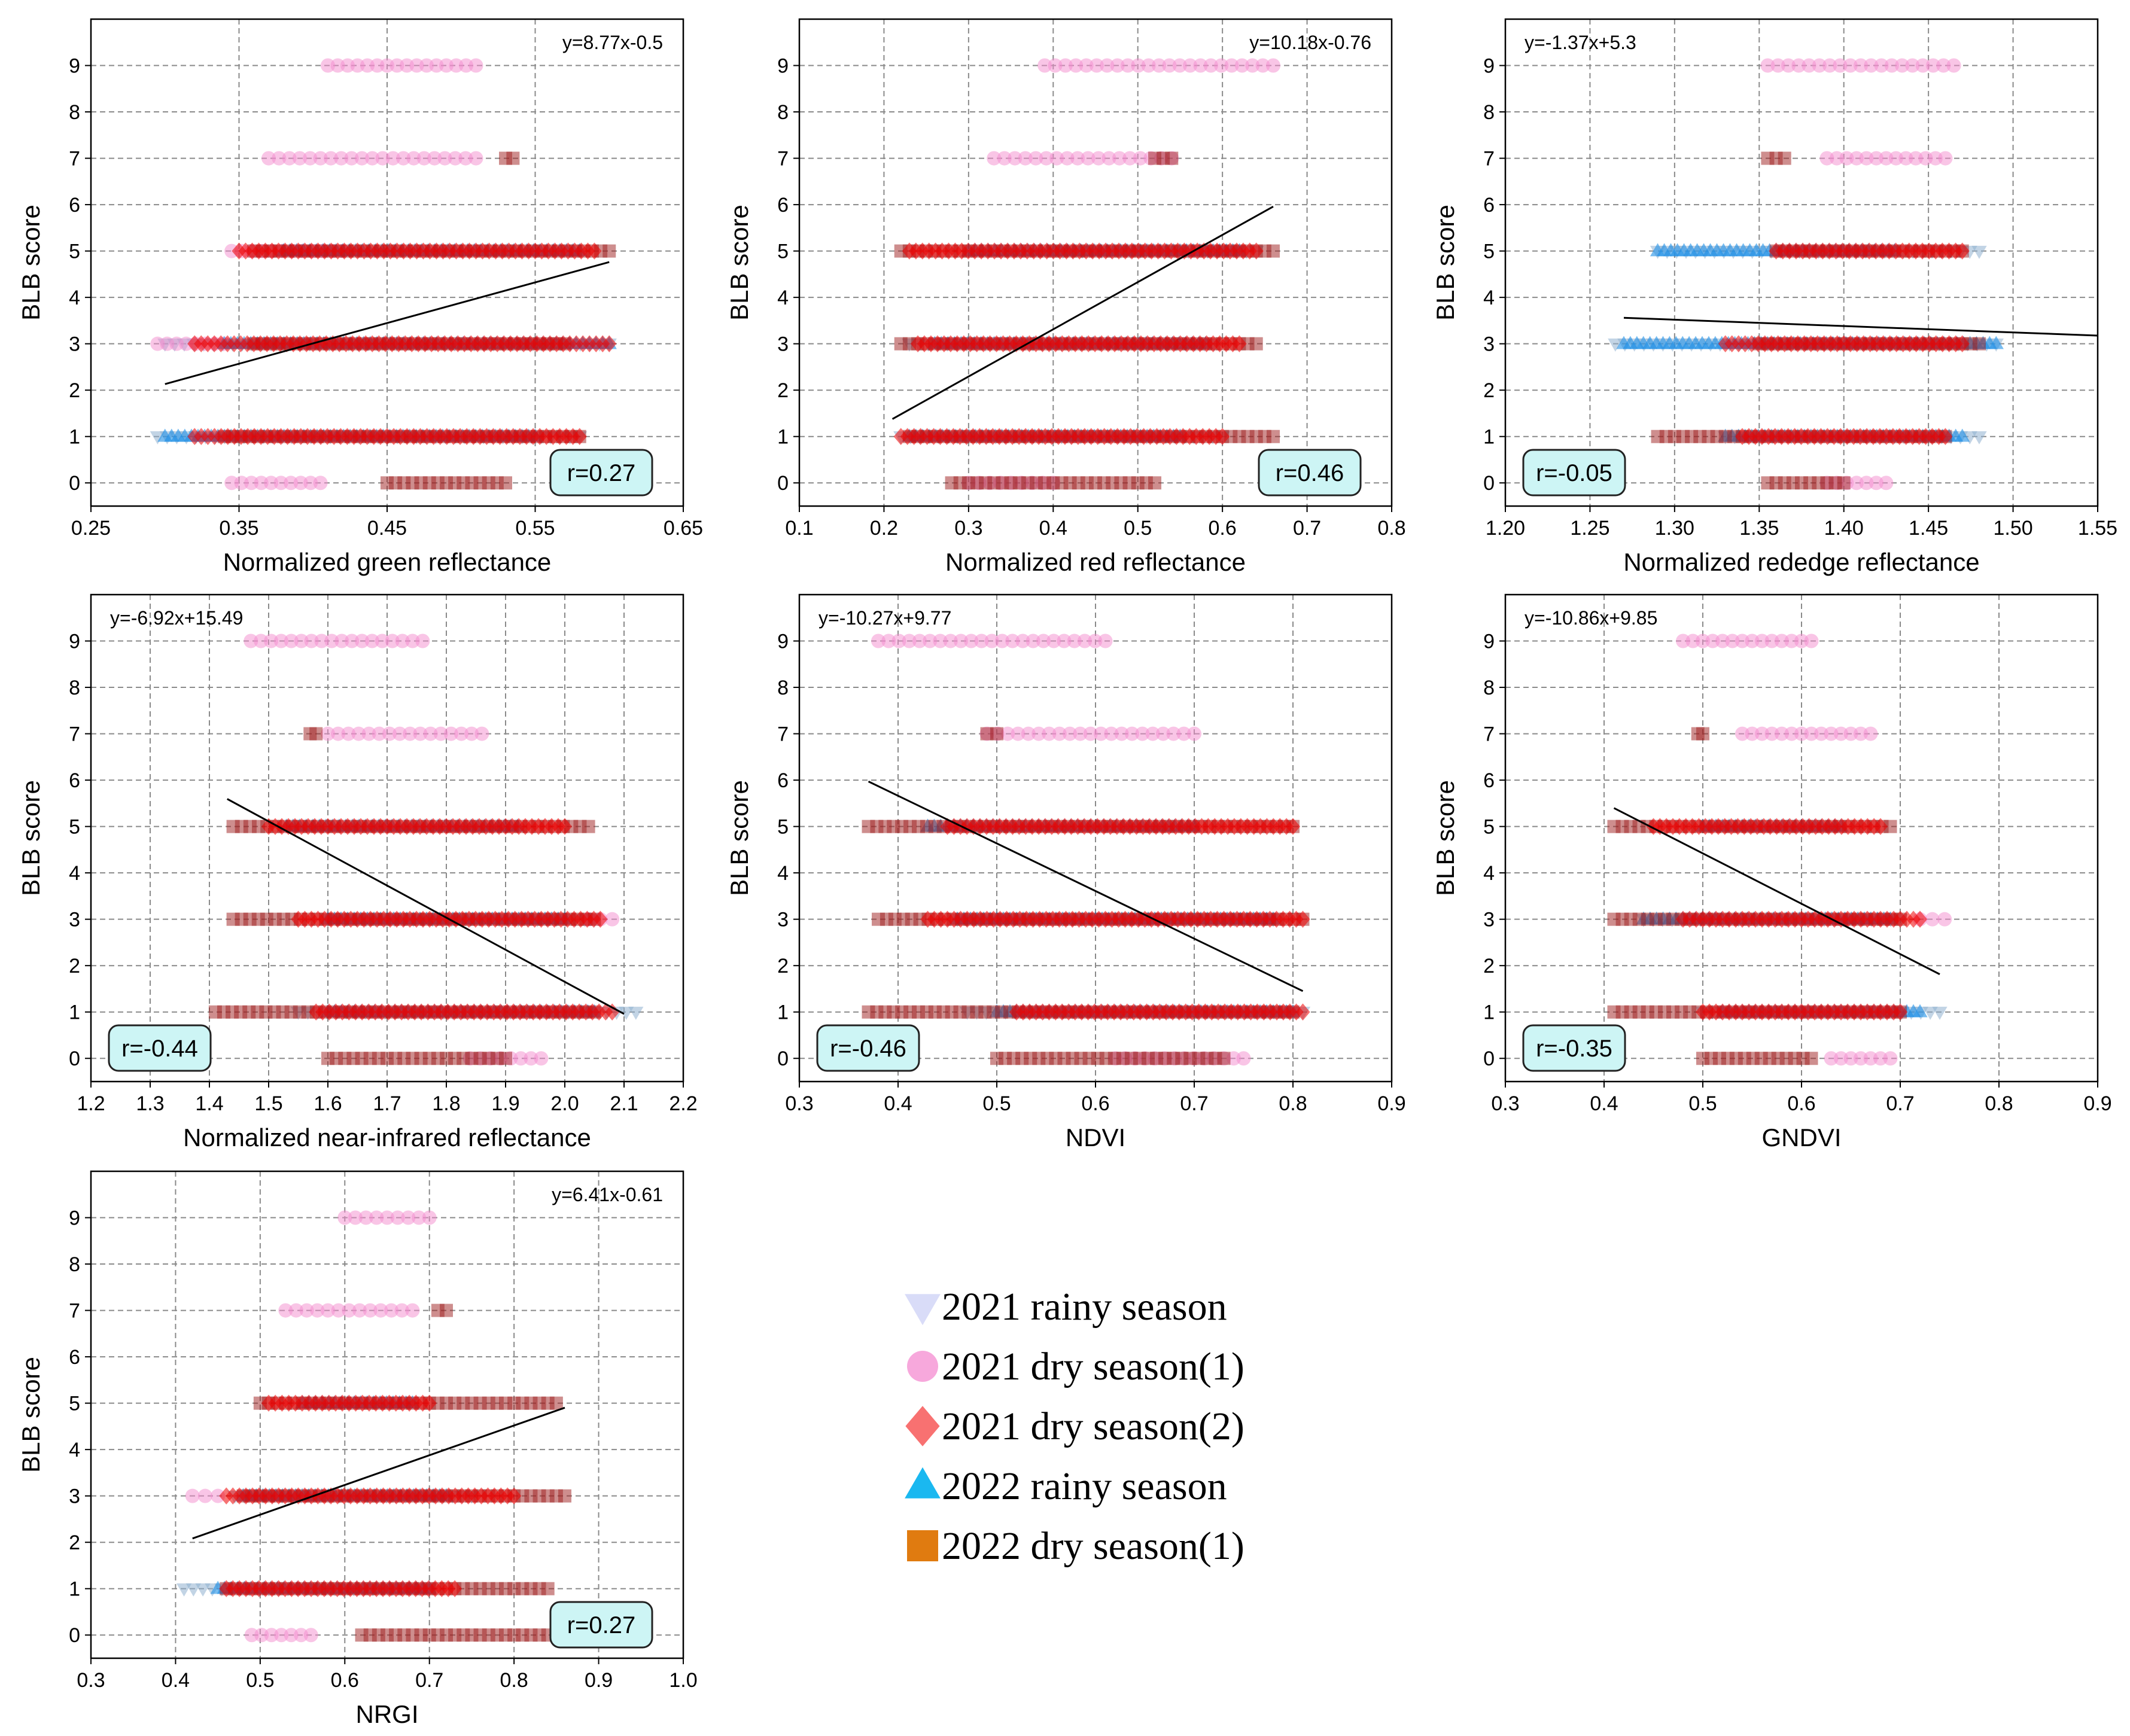  What do you see at coordinates (1093, 1427) in the screenshot?
I see `legend-label: 2021 dry season(2)` at bounding box center [1093, 1427].